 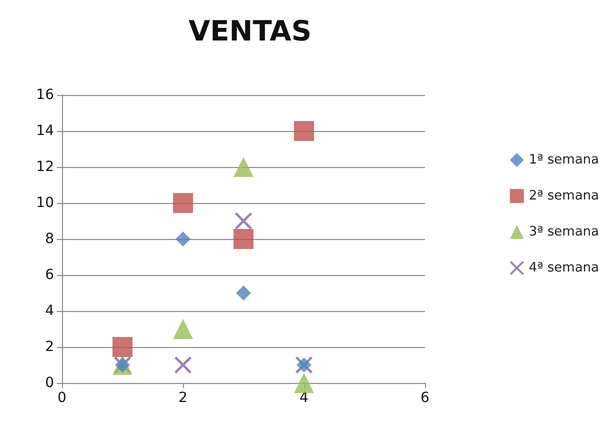 What do you see at coordinates (45, 95) in the screenshot?
I see `y-tick-label: 16` at bounding box center [45, 95].